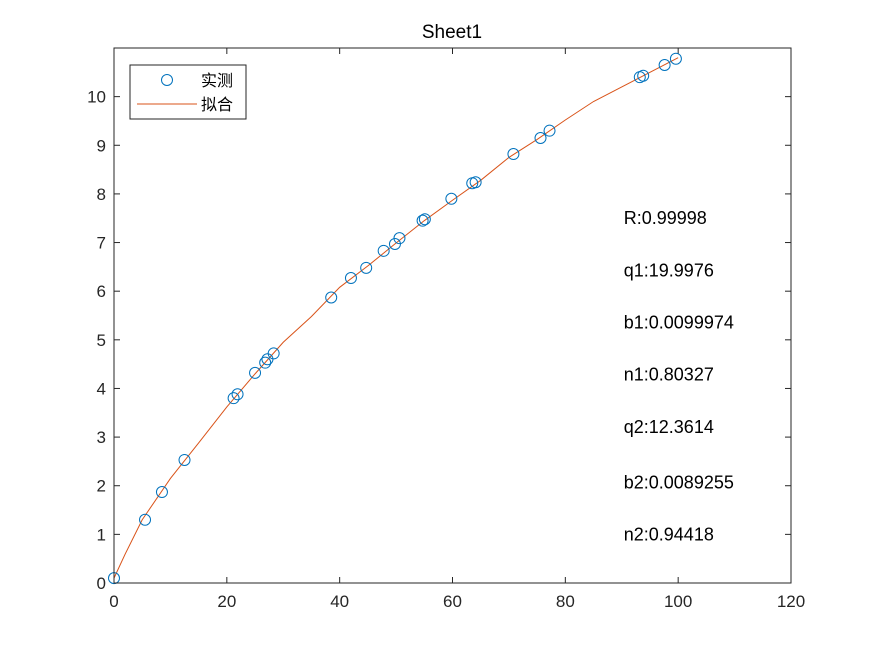  What do you see at coordinates (669, 534) in the screenshot?
I see `fit-parameter-annotation: n2:0.94418` at bounding box center [669, 534].